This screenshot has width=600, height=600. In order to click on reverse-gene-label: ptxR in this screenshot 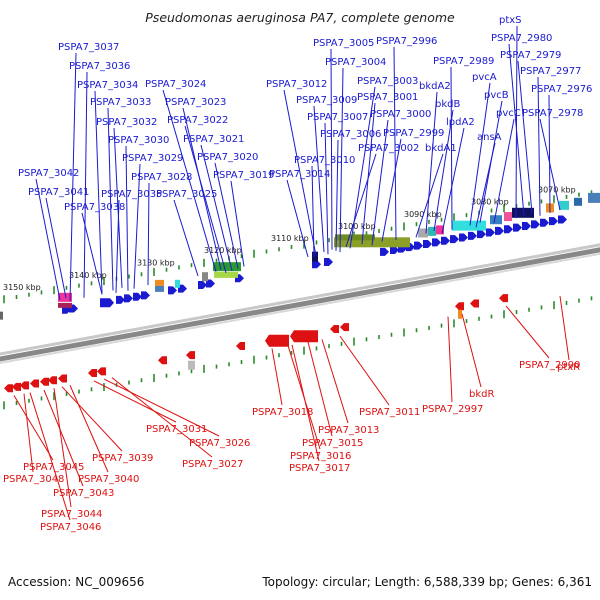, I will do `click(568, 367)`.